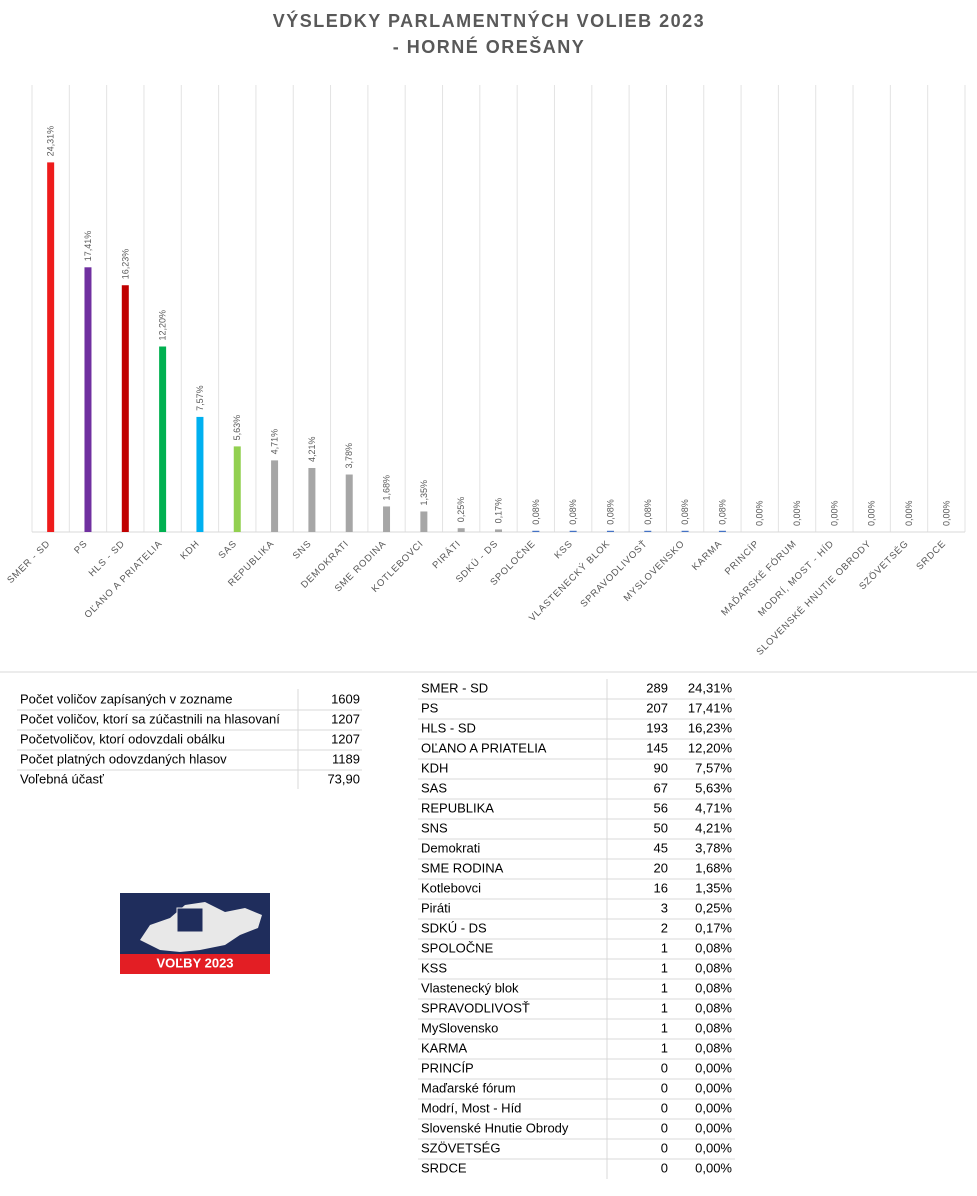 The width and height of the screenshot is (977, 1196). What do you see at coordinates (200, 398) in the screenshot?
I see `data-label: 7,57%` at bounding box center [200, 398].